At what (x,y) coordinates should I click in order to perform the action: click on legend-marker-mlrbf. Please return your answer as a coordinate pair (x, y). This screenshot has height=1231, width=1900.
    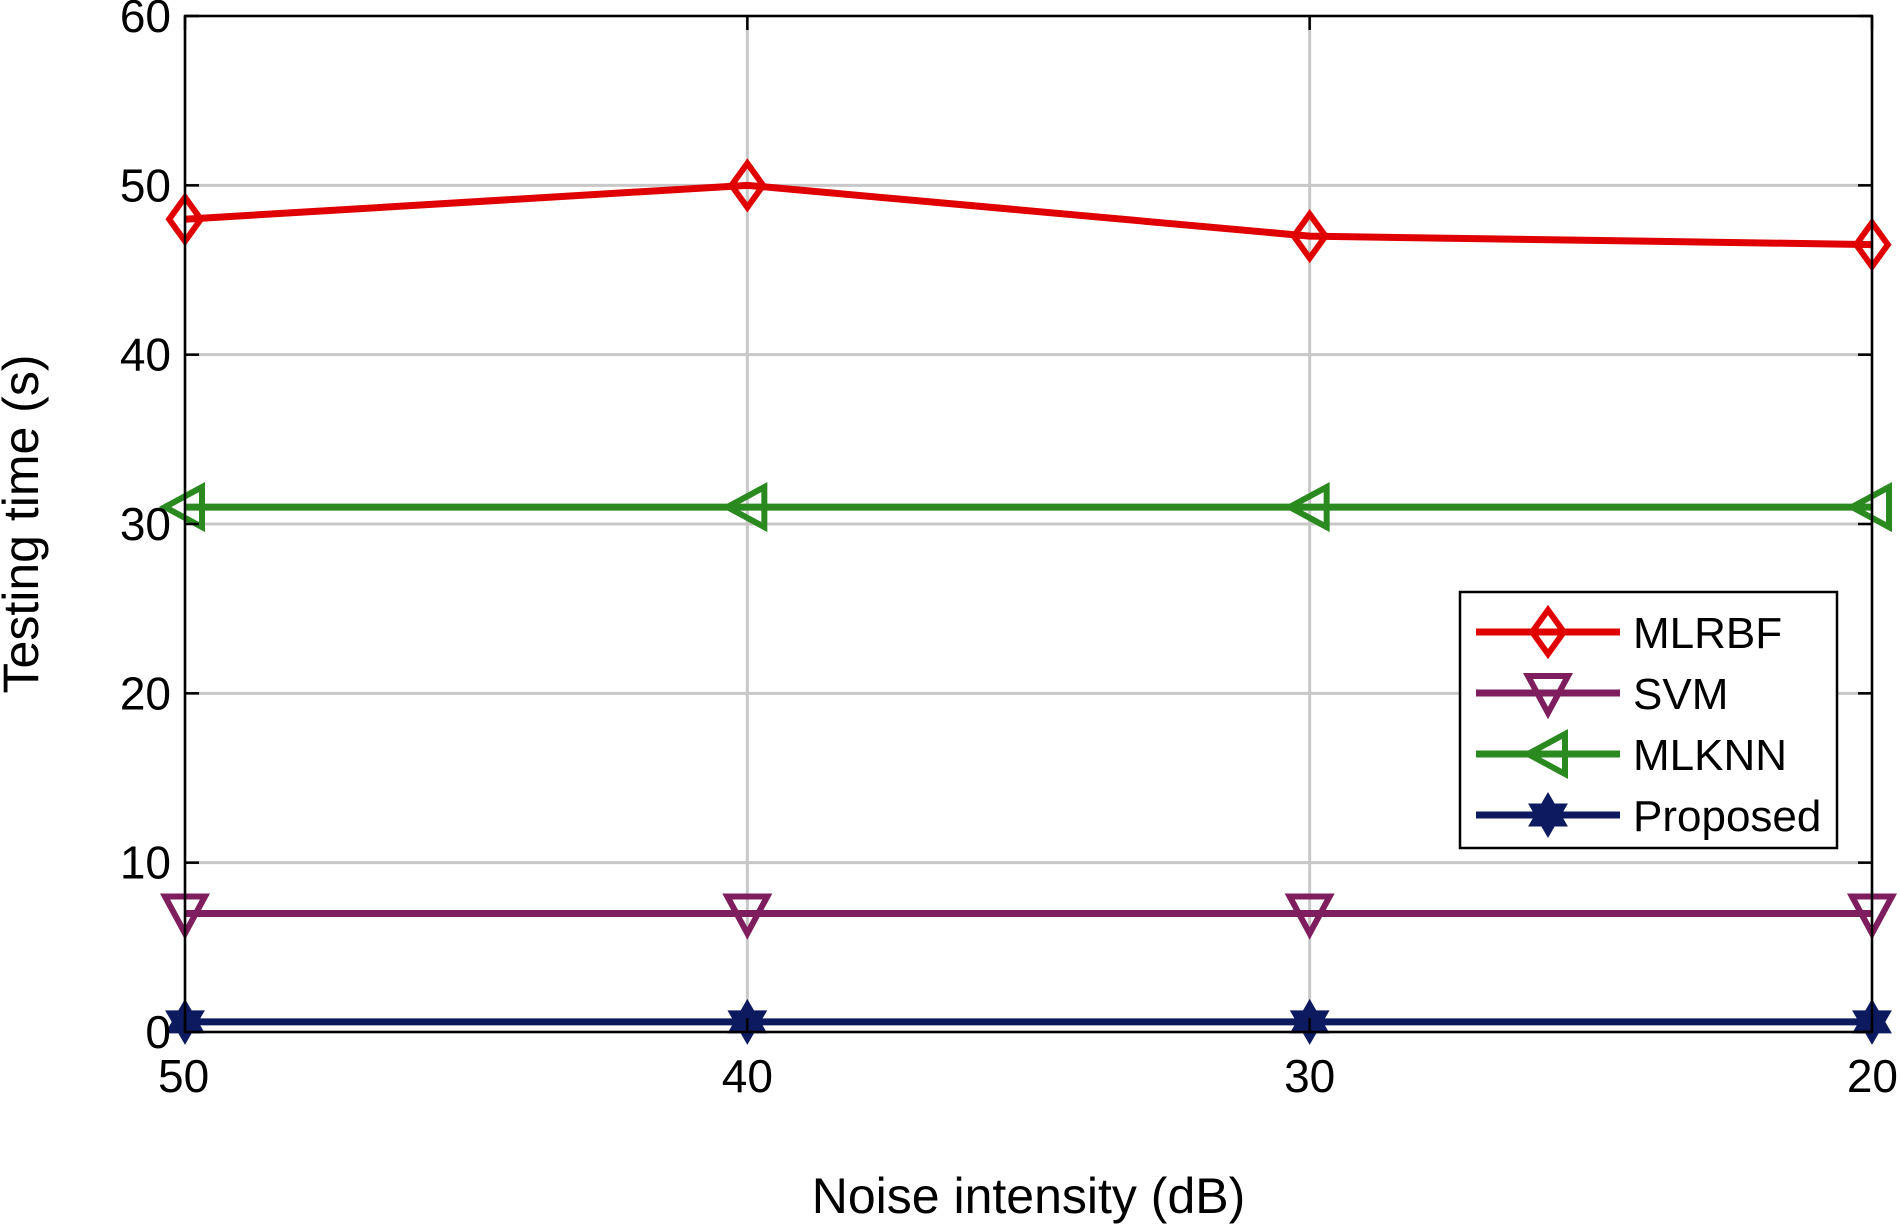
    Looking at the image, I should click on (1548, 632).